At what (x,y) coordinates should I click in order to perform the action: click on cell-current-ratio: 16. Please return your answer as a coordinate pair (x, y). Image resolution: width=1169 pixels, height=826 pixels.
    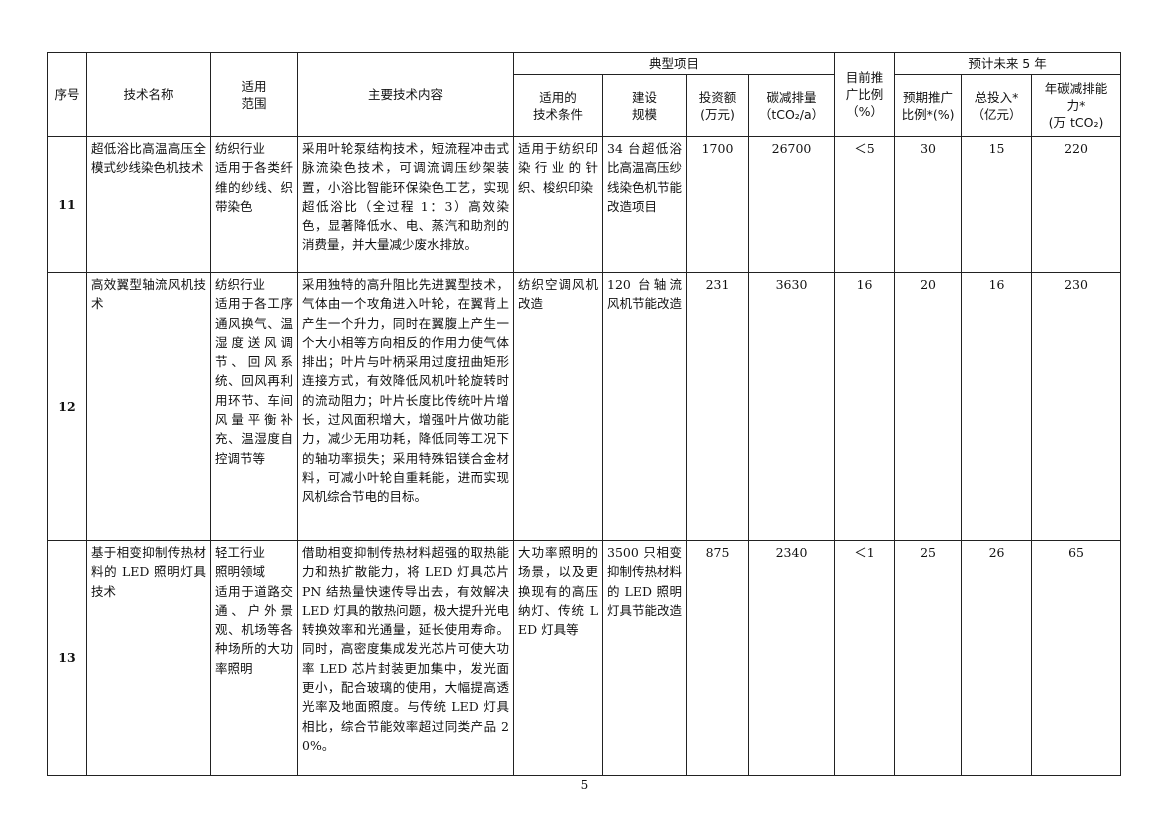
    Looking at the image, I should click on (865, 406).